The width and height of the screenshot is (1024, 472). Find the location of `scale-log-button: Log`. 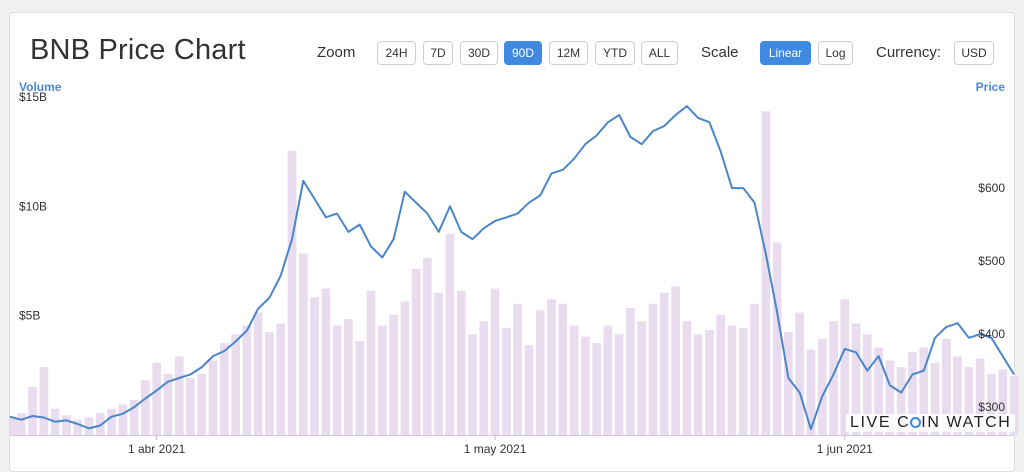

scale-log-button: Log is located at coordinates (835, 53).